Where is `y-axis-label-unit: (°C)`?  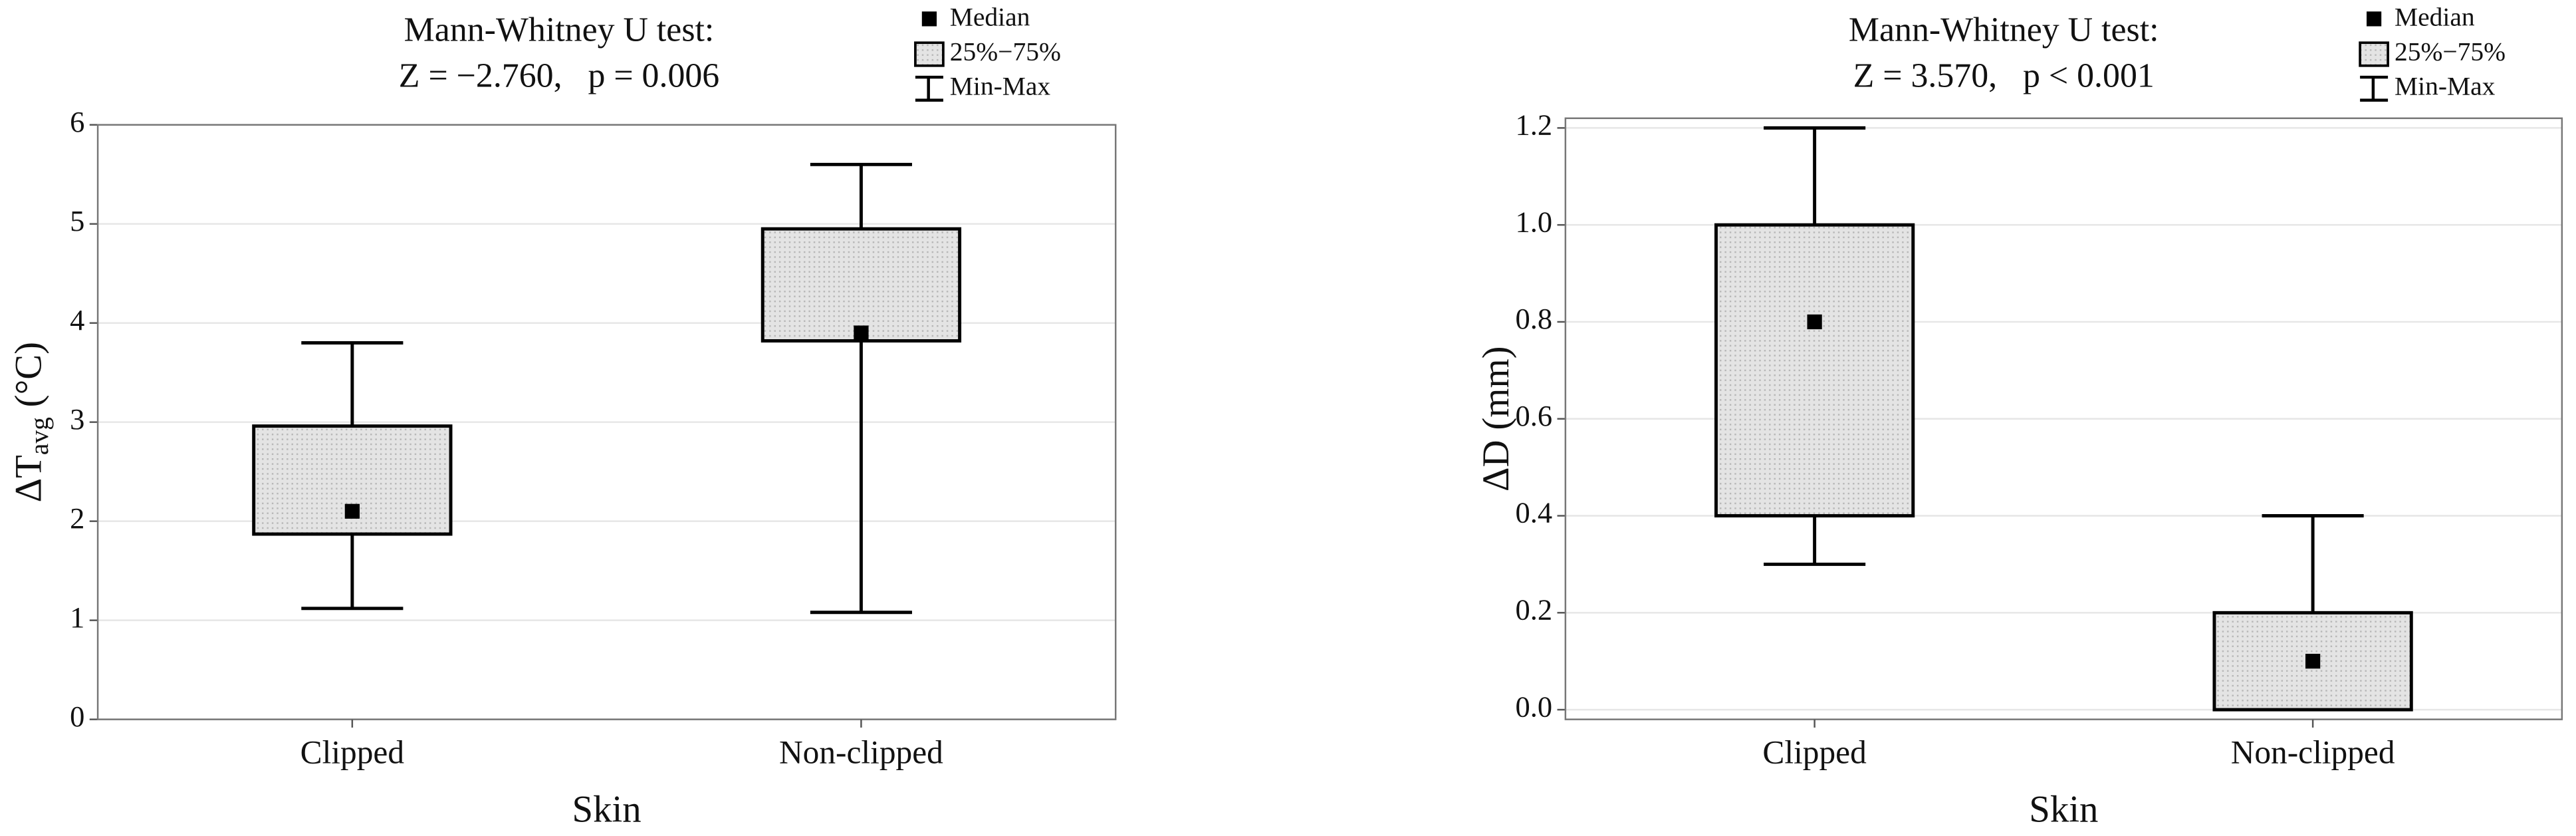 y-axis-label-unit: (°C) is located at coordinates (28, 375).